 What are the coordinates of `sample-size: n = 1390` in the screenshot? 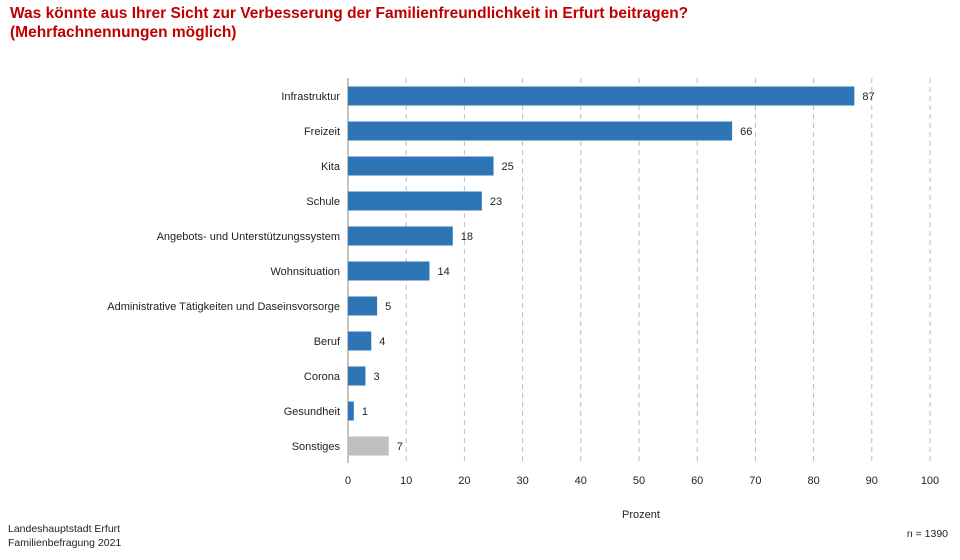 It's located at (927, 534).